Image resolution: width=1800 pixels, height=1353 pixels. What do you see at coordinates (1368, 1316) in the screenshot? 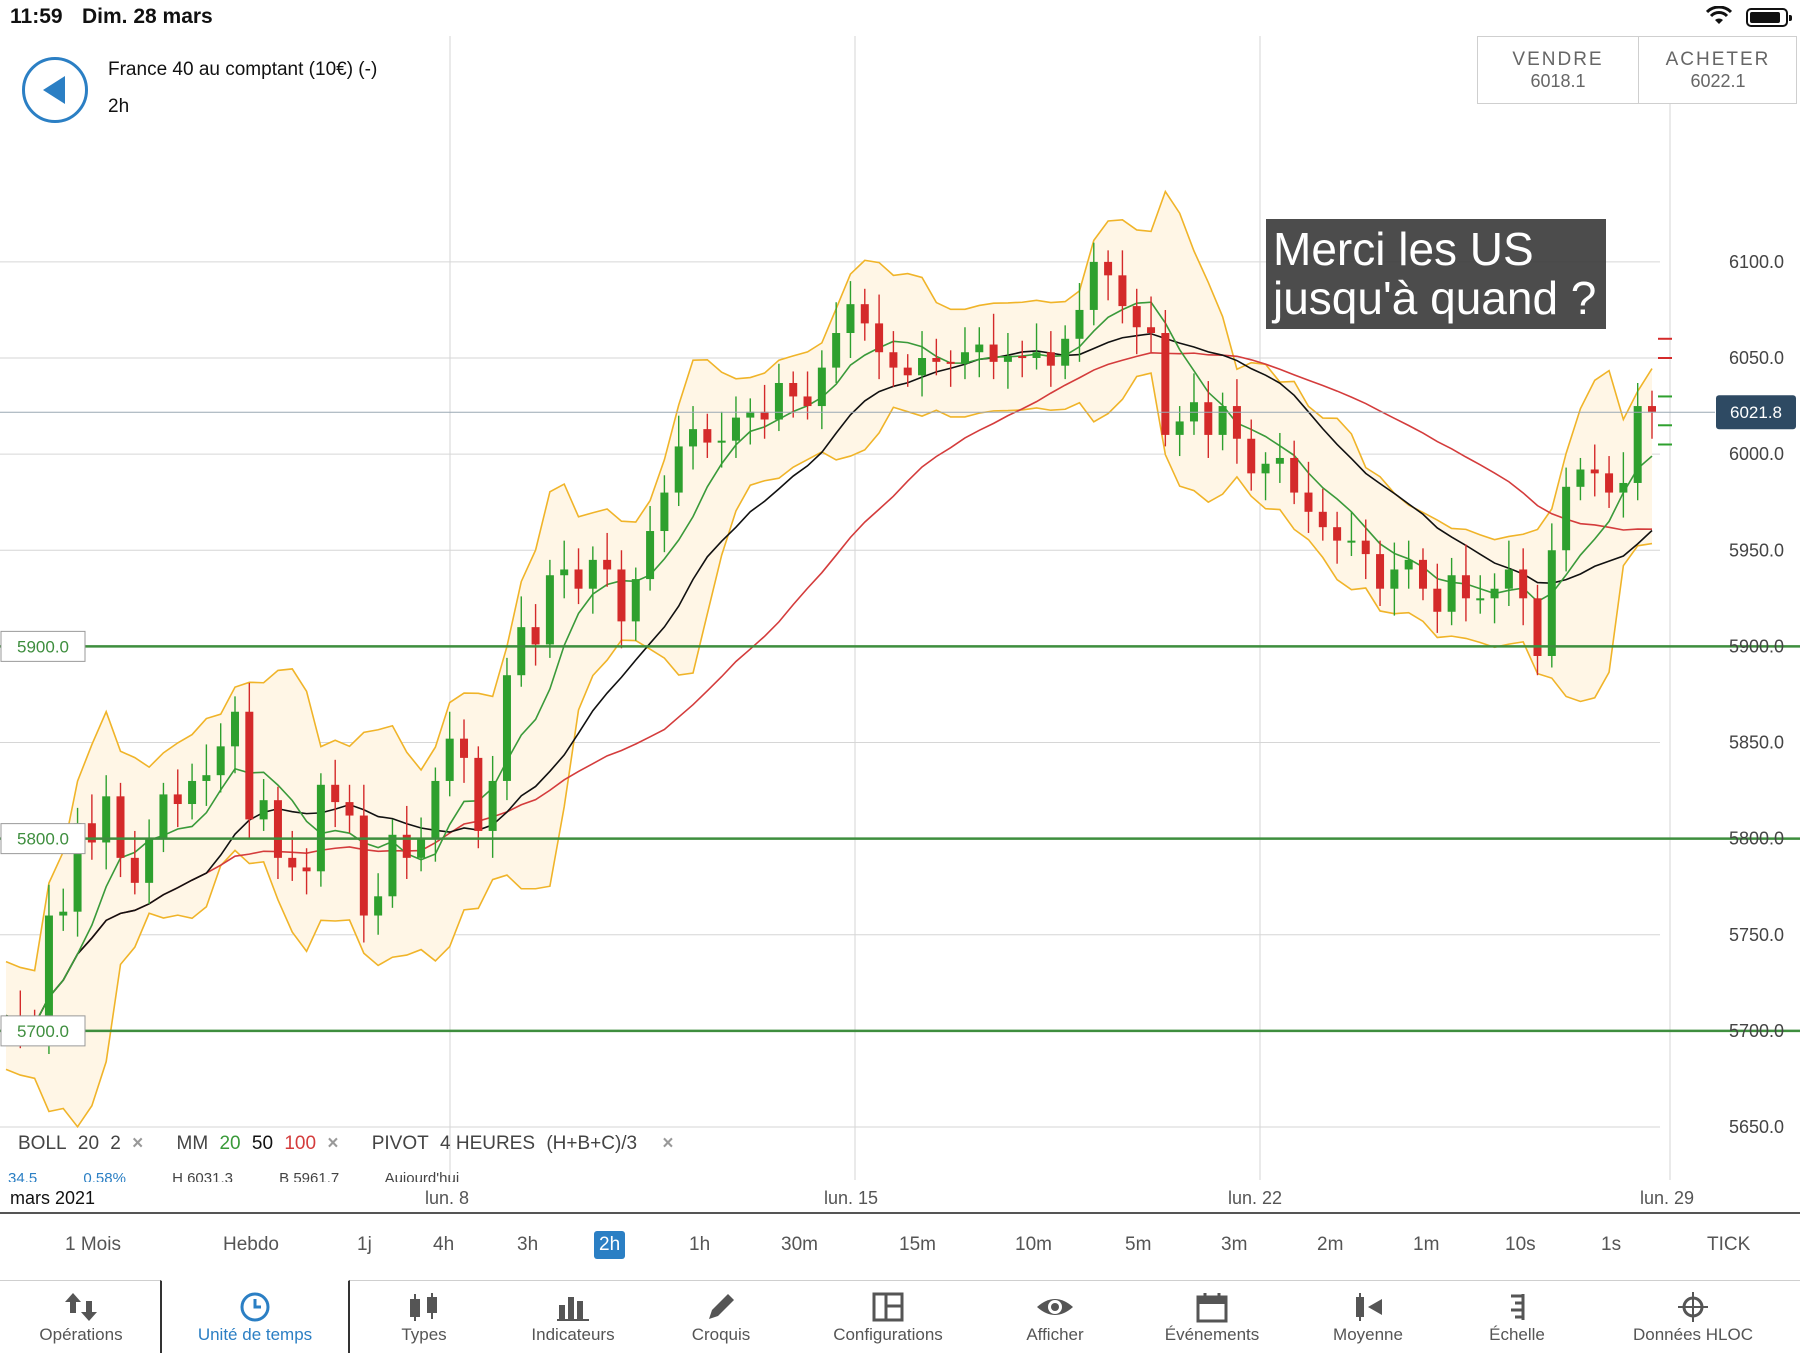
I see `tab-moyenne: Moyenne` at bounding box center [1368, 1316].